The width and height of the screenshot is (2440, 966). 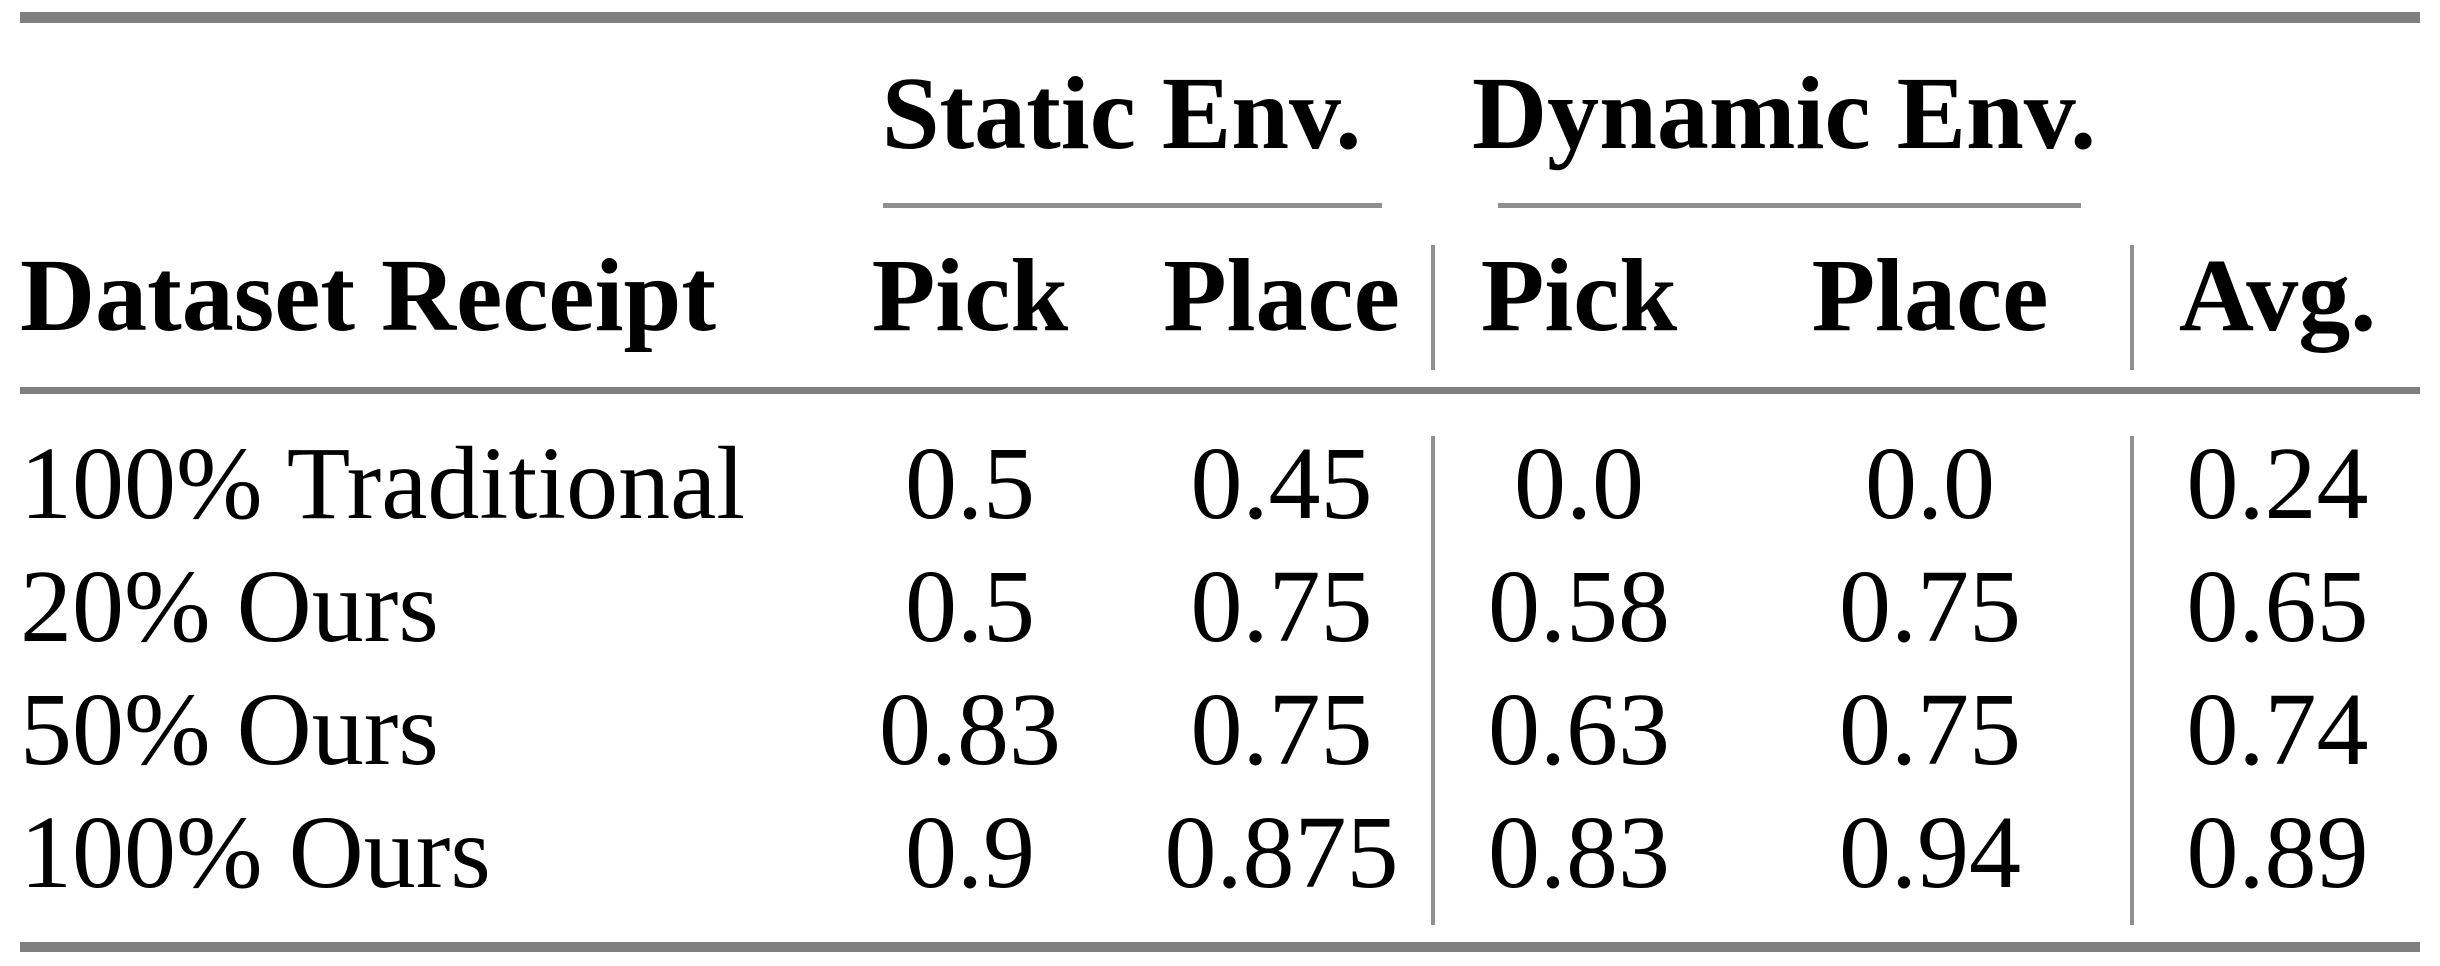 What do you see at coordinates (255, 852) in the screenshot?
I see `row-label-cell: 100% Ours` at bounding box center [255, 852].